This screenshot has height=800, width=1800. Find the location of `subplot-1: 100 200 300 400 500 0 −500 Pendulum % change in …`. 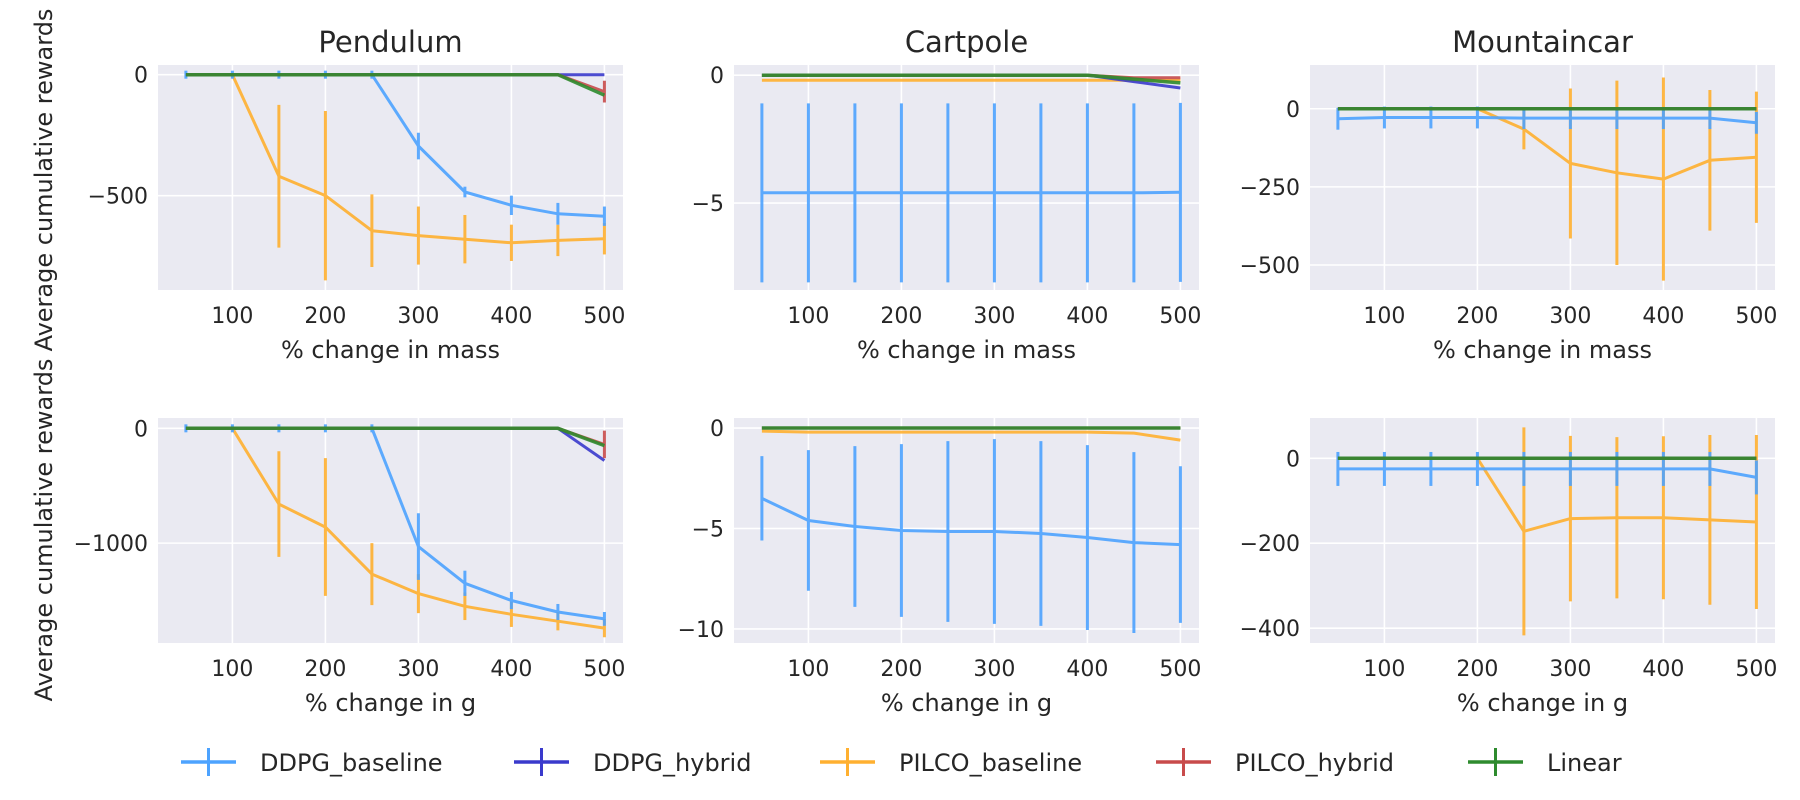

subplot-1: 100 200 300 400 500 0 −500 Pendulum % change in … is located at coordinates (327, 186).